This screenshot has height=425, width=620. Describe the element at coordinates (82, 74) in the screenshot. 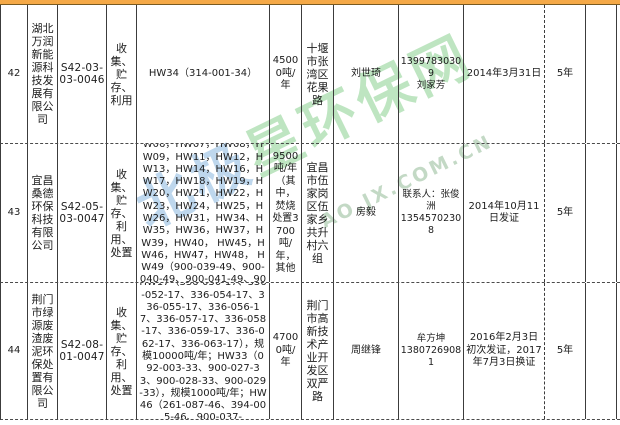

I see `permit-no-cell: S42-03-03-0046` at that location.